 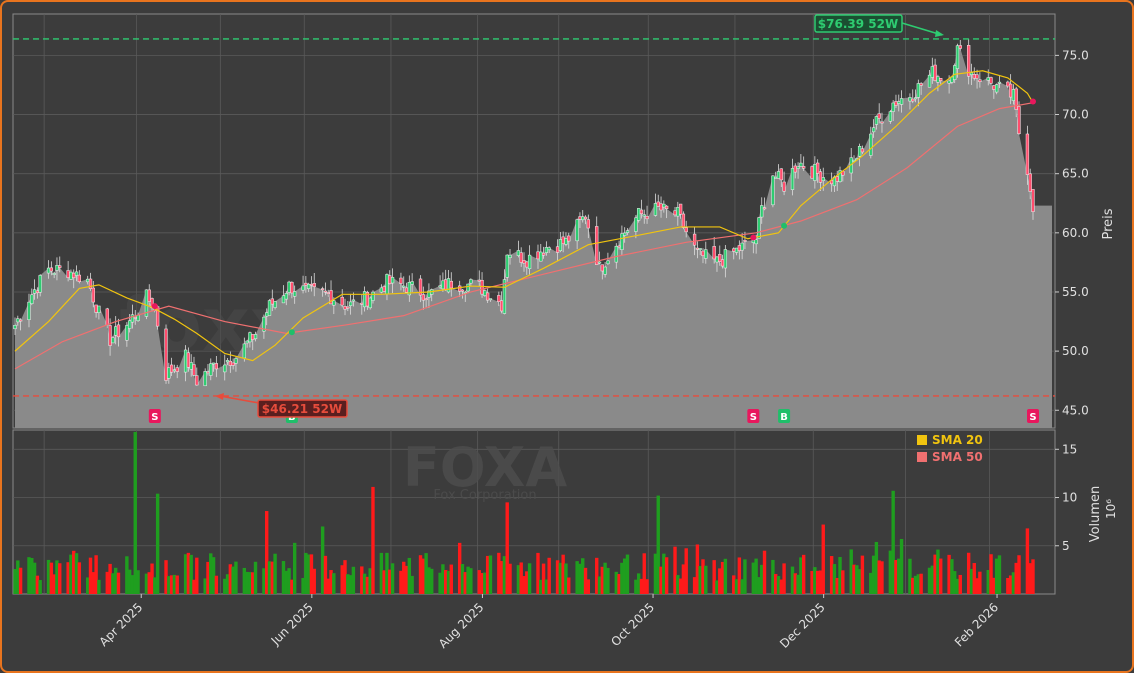 I want to click on volume-tick-label: 15, so click(x=1069, y=449).